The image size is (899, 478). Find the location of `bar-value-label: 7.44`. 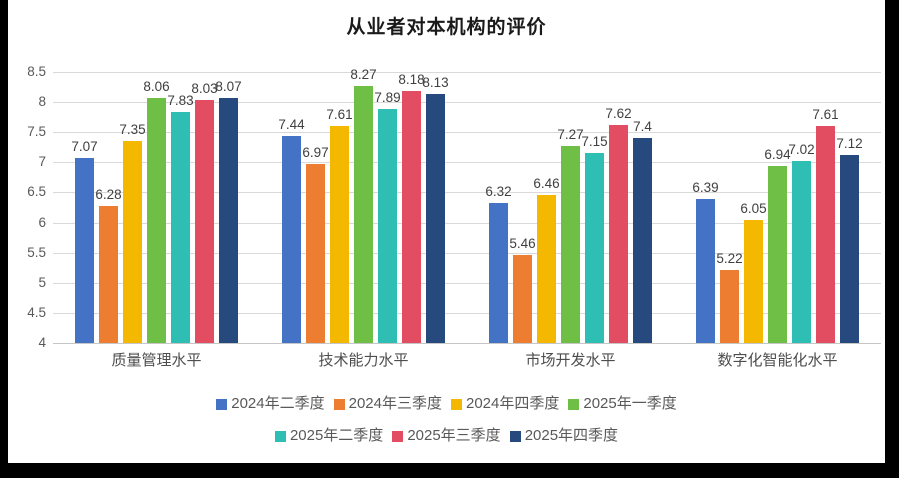

bar-value-label: 7.44 is located at coordinates (291, 124).